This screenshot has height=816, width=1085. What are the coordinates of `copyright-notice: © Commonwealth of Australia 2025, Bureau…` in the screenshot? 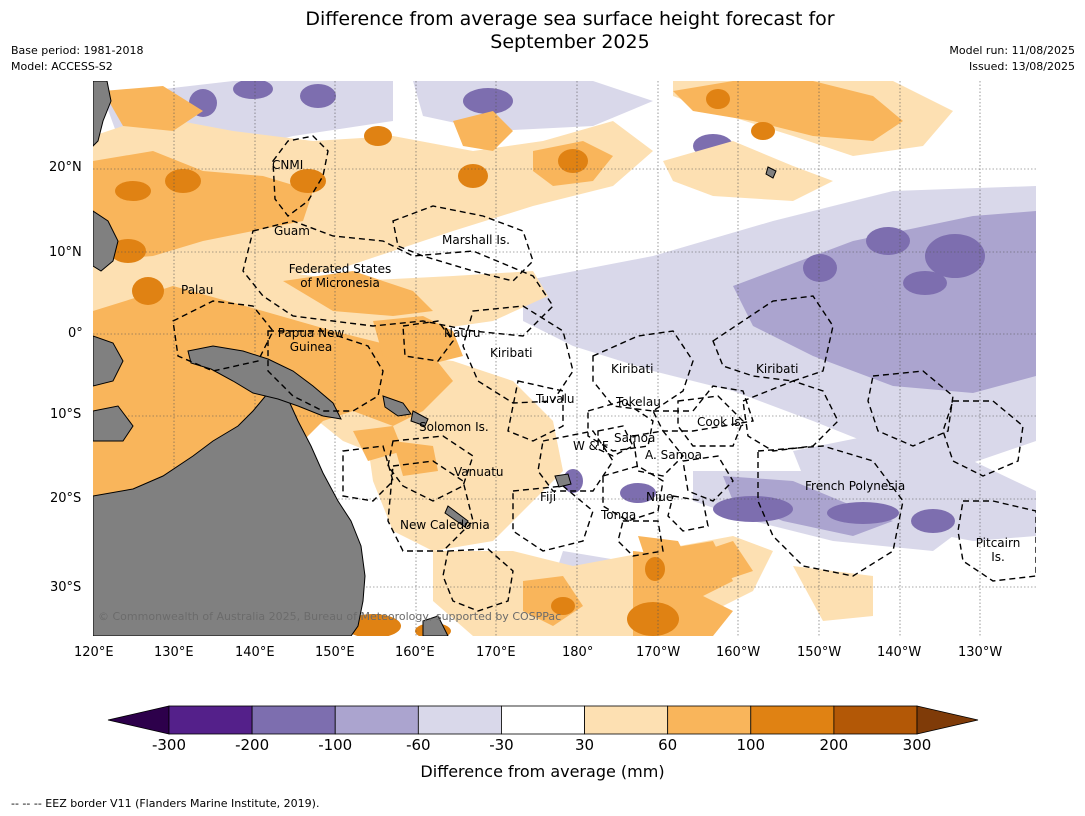 It's located at (330, 616).